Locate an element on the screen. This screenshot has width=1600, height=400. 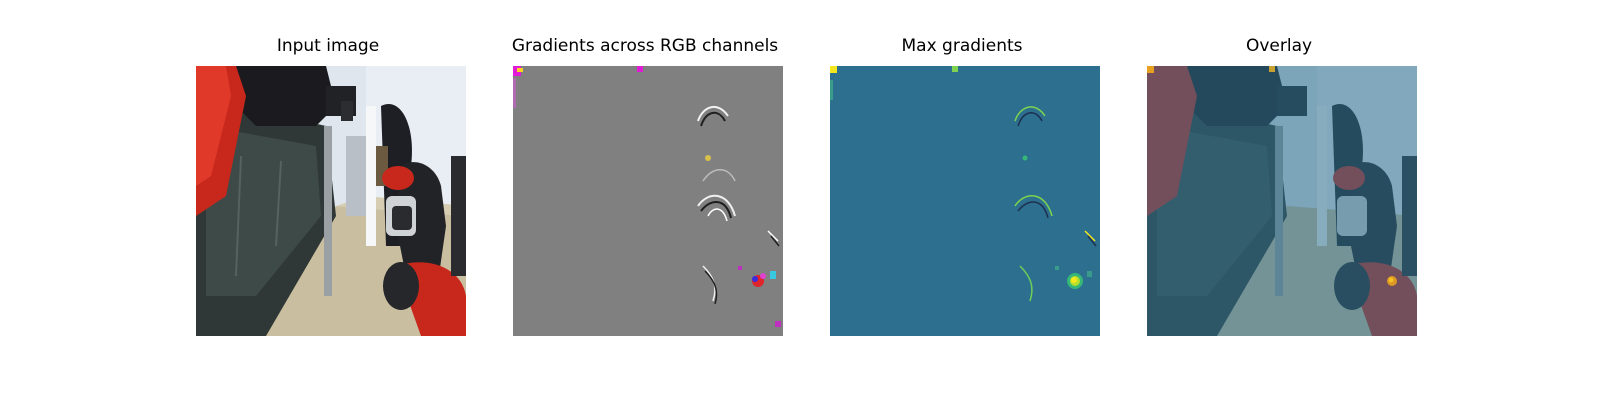
rgb-gradient-map is located at coordinates (648, 201).